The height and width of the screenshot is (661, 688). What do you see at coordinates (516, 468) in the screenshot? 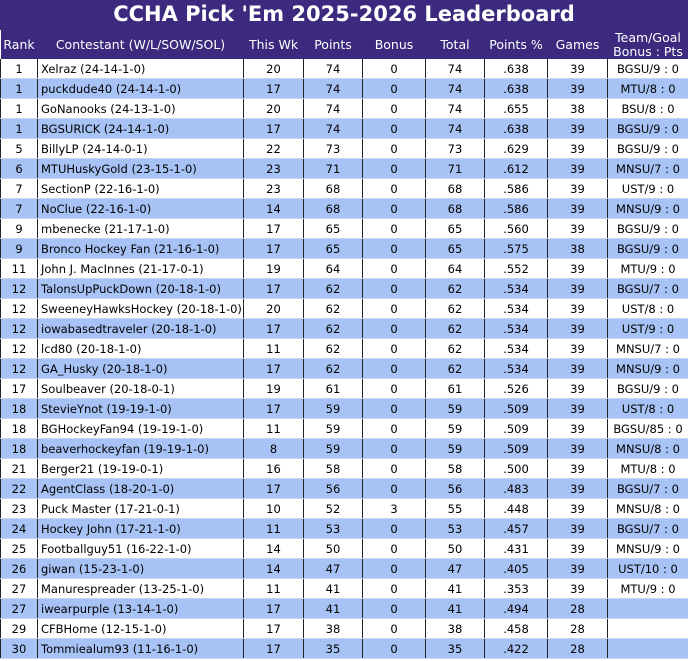
I see `points-pct-cell: .500` at bounding box center [516, 468].